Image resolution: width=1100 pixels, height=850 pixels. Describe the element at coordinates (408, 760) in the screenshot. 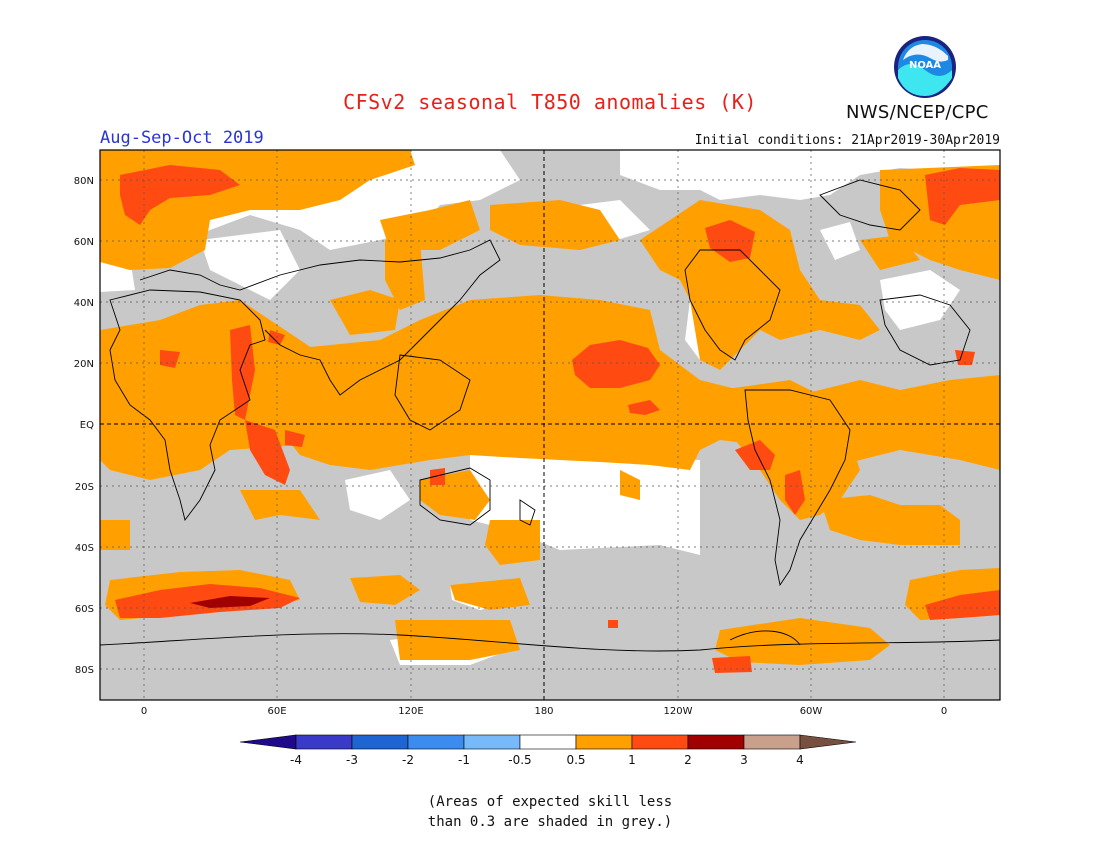

I see `colorbar-label: -2` at that location.